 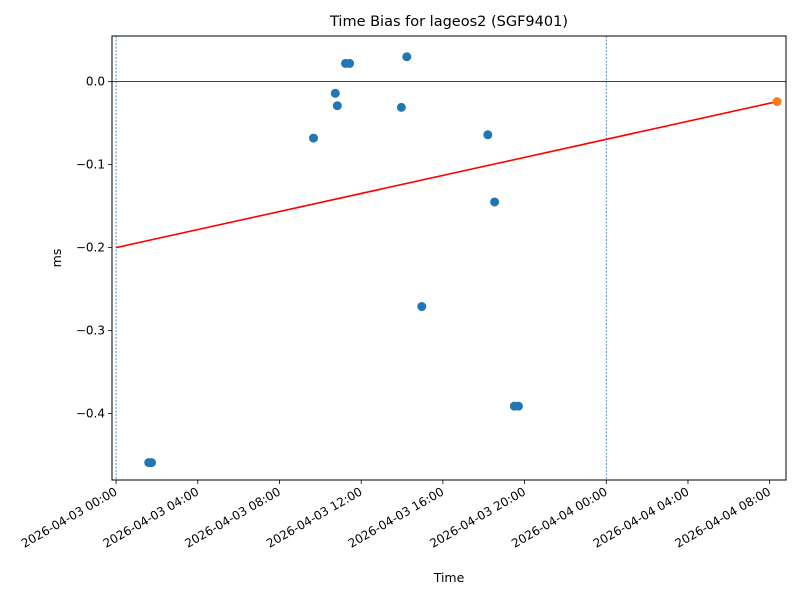 I want to click on y-axis-title: ms, so click(x=56, y=258).